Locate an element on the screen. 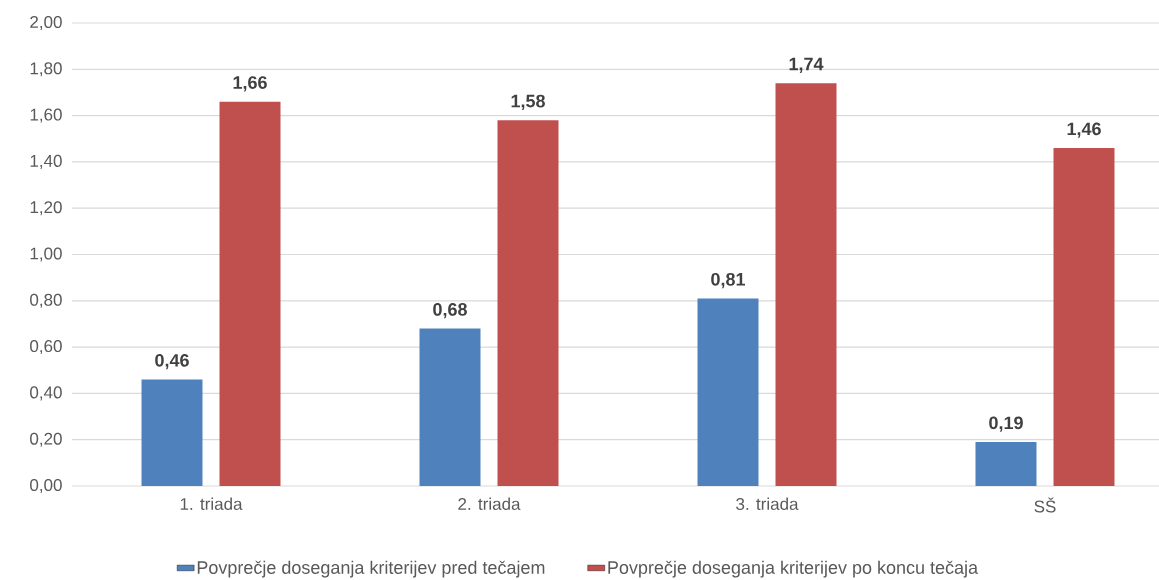  y-tick-label: 1,60 is located at coordinates (46, 115).